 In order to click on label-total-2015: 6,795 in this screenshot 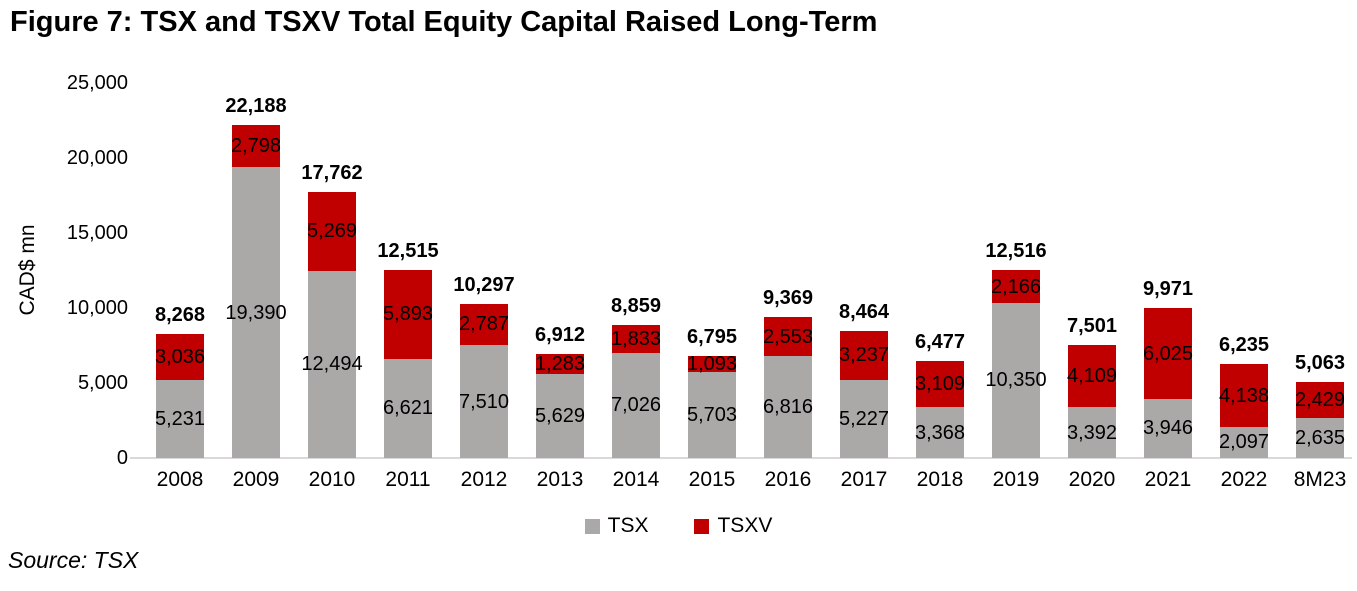, I will do `click(712, 337)`.